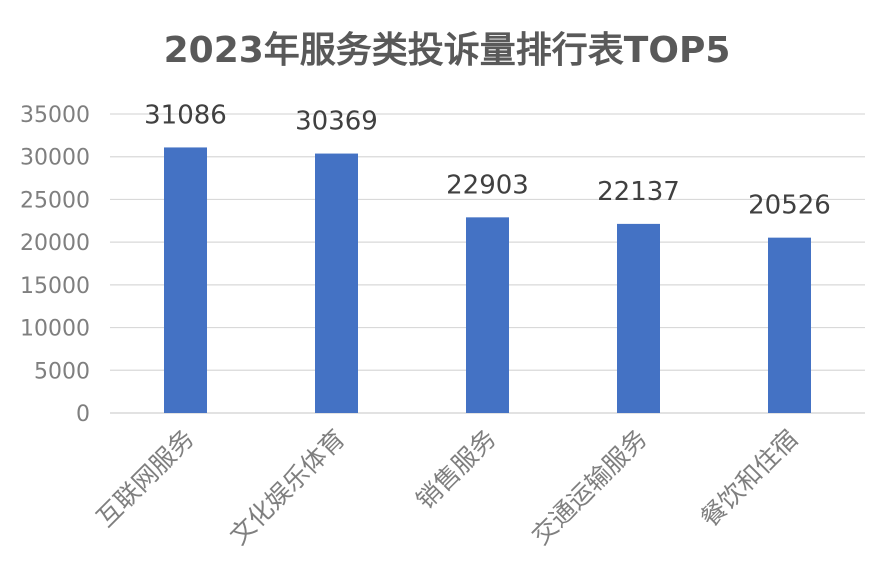 This screenshot has width=895, height=587. What do you see at coordinates (638, 192) in the screenshot?
I see `data-label: 22137` at bounding box center [638, 192].